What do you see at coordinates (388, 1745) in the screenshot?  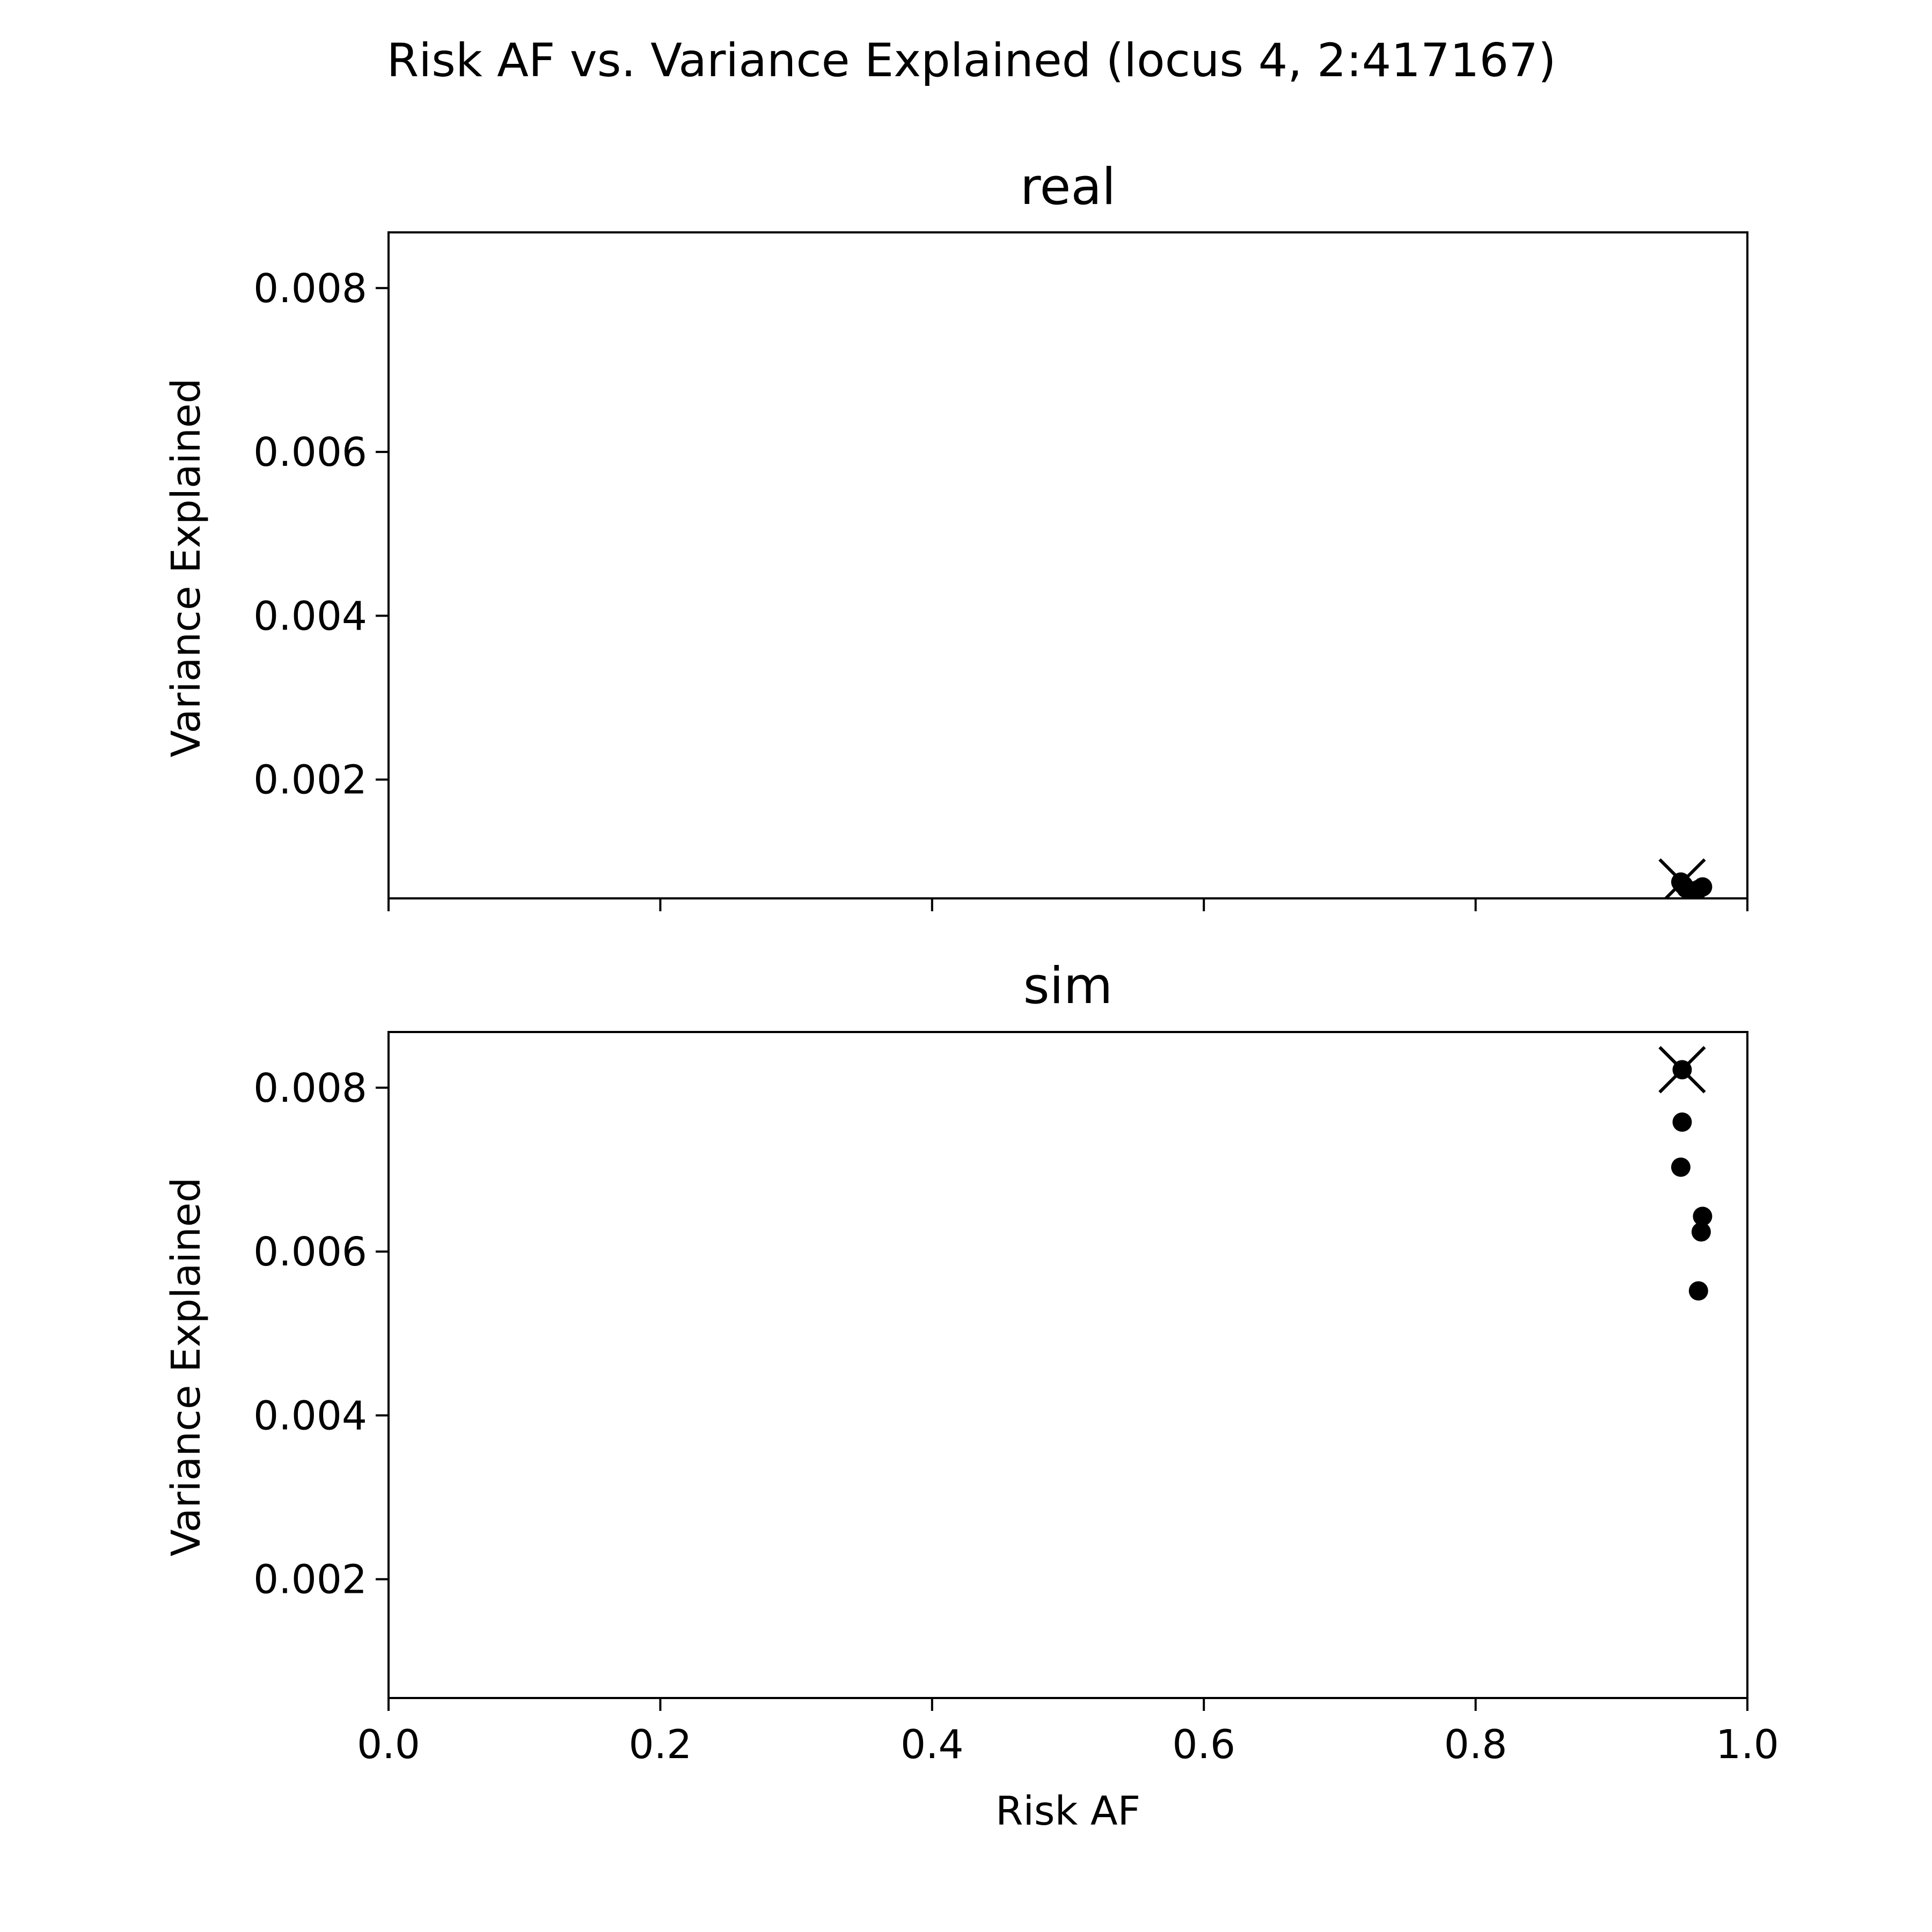 I see `x-tick-label: 0.0` at bounding box center [388, 1745].